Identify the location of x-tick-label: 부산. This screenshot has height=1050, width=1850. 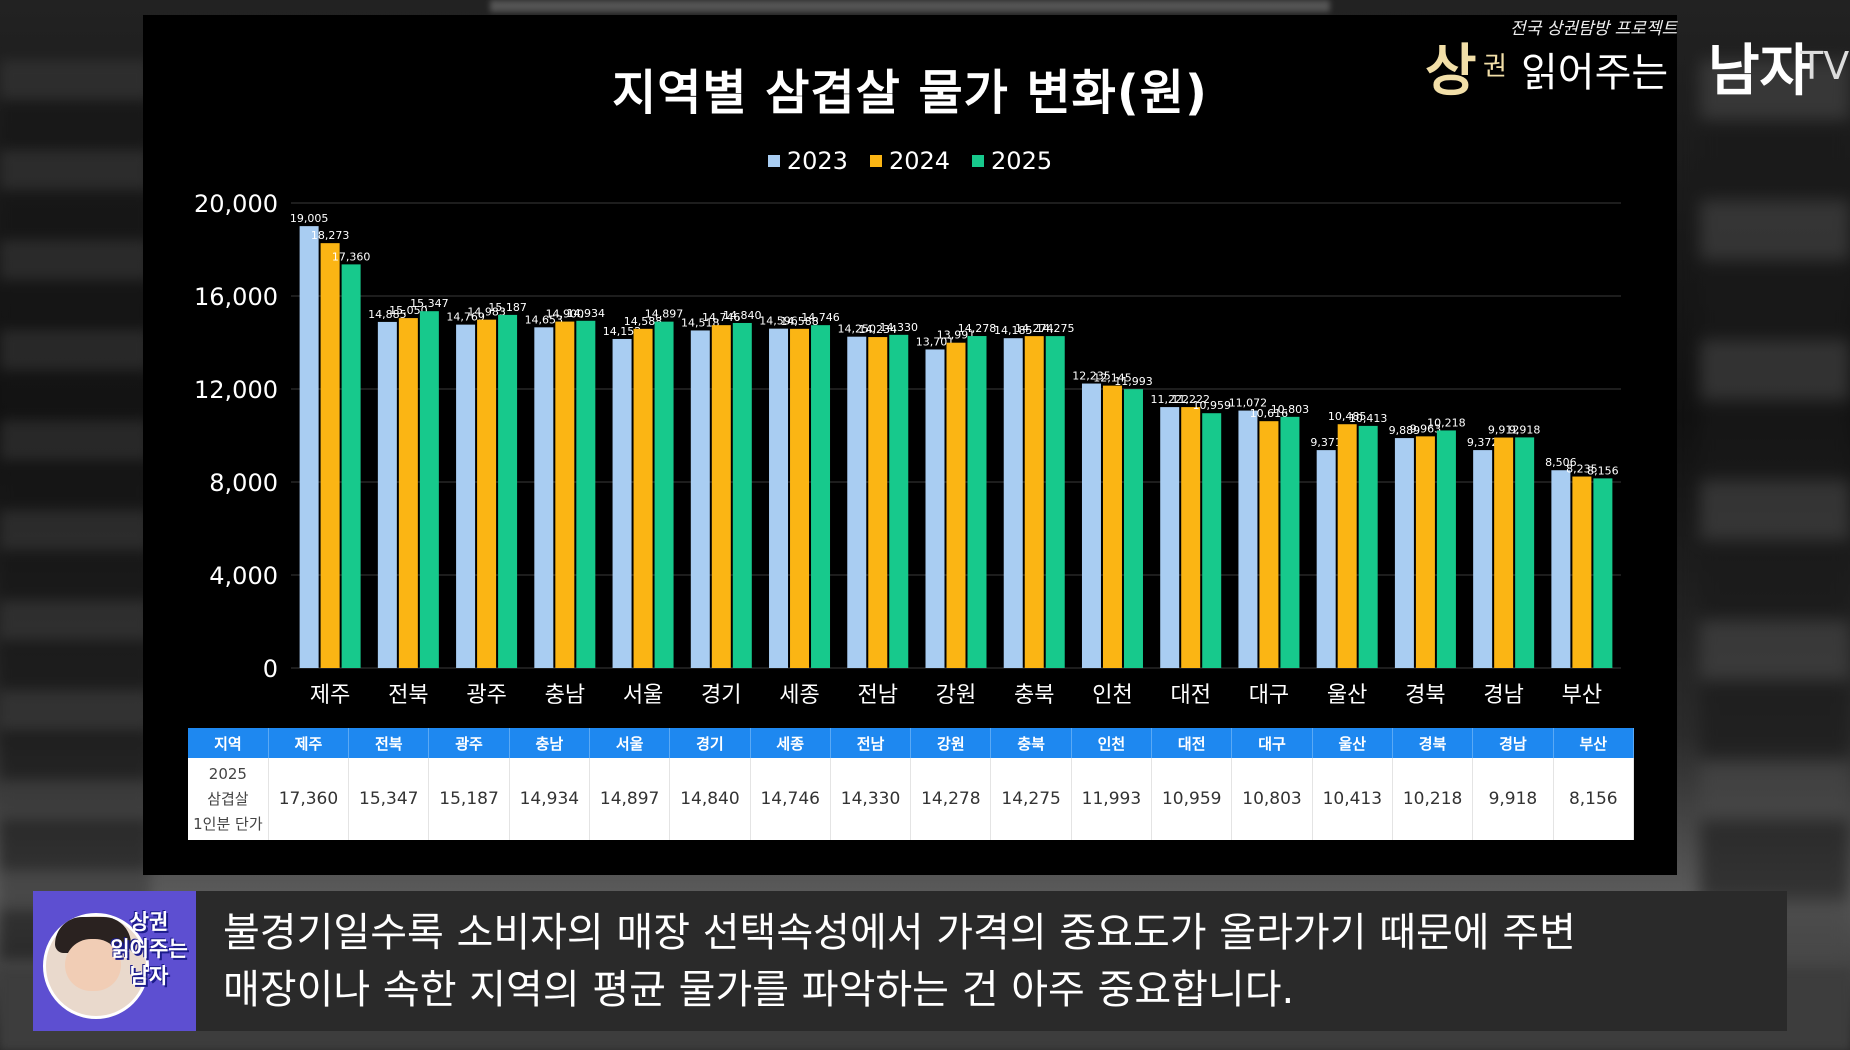
(1582, 695).